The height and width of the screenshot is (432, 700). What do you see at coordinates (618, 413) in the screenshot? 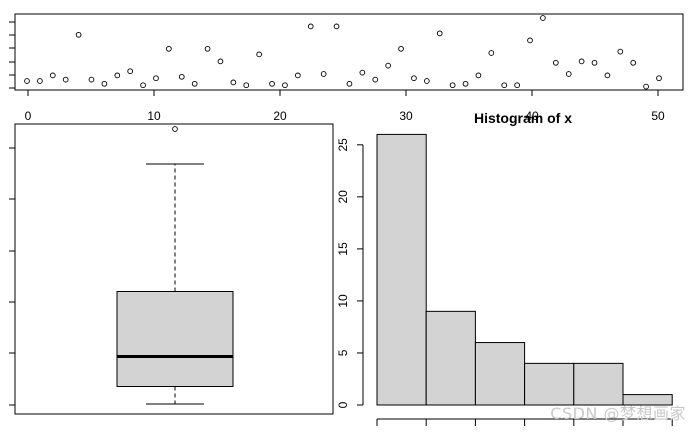
I see `watermark: CSDN @梦想画家` at bounding box center [618, 413].